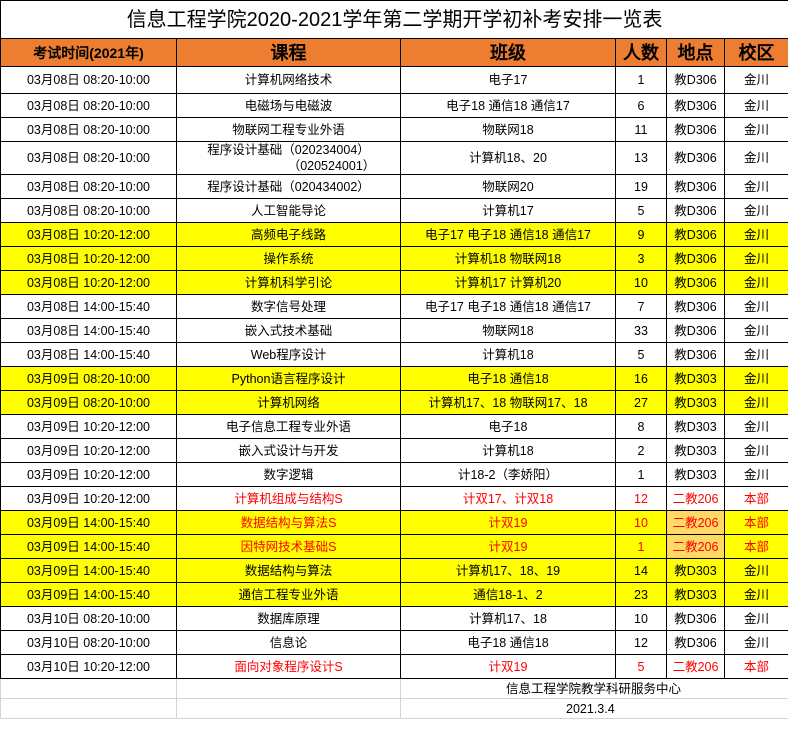 The width and height of the screenshot is (788, 735). I want to click on cell-course: 数字逻辑, so click(288, 474).